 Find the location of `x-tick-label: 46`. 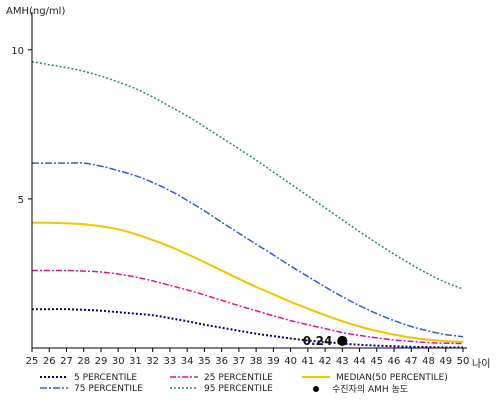

x-tick-label: 46 is located at coordinates (394, 361).